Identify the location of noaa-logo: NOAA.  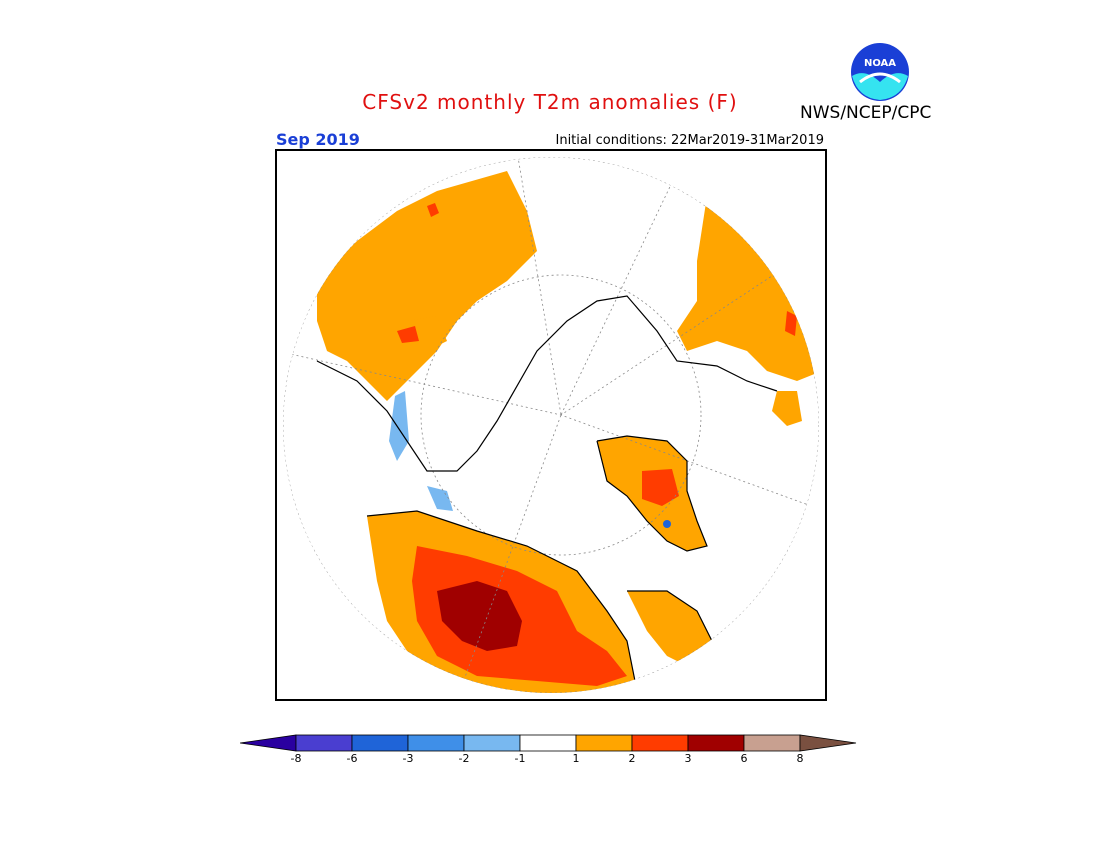
(880, 72).